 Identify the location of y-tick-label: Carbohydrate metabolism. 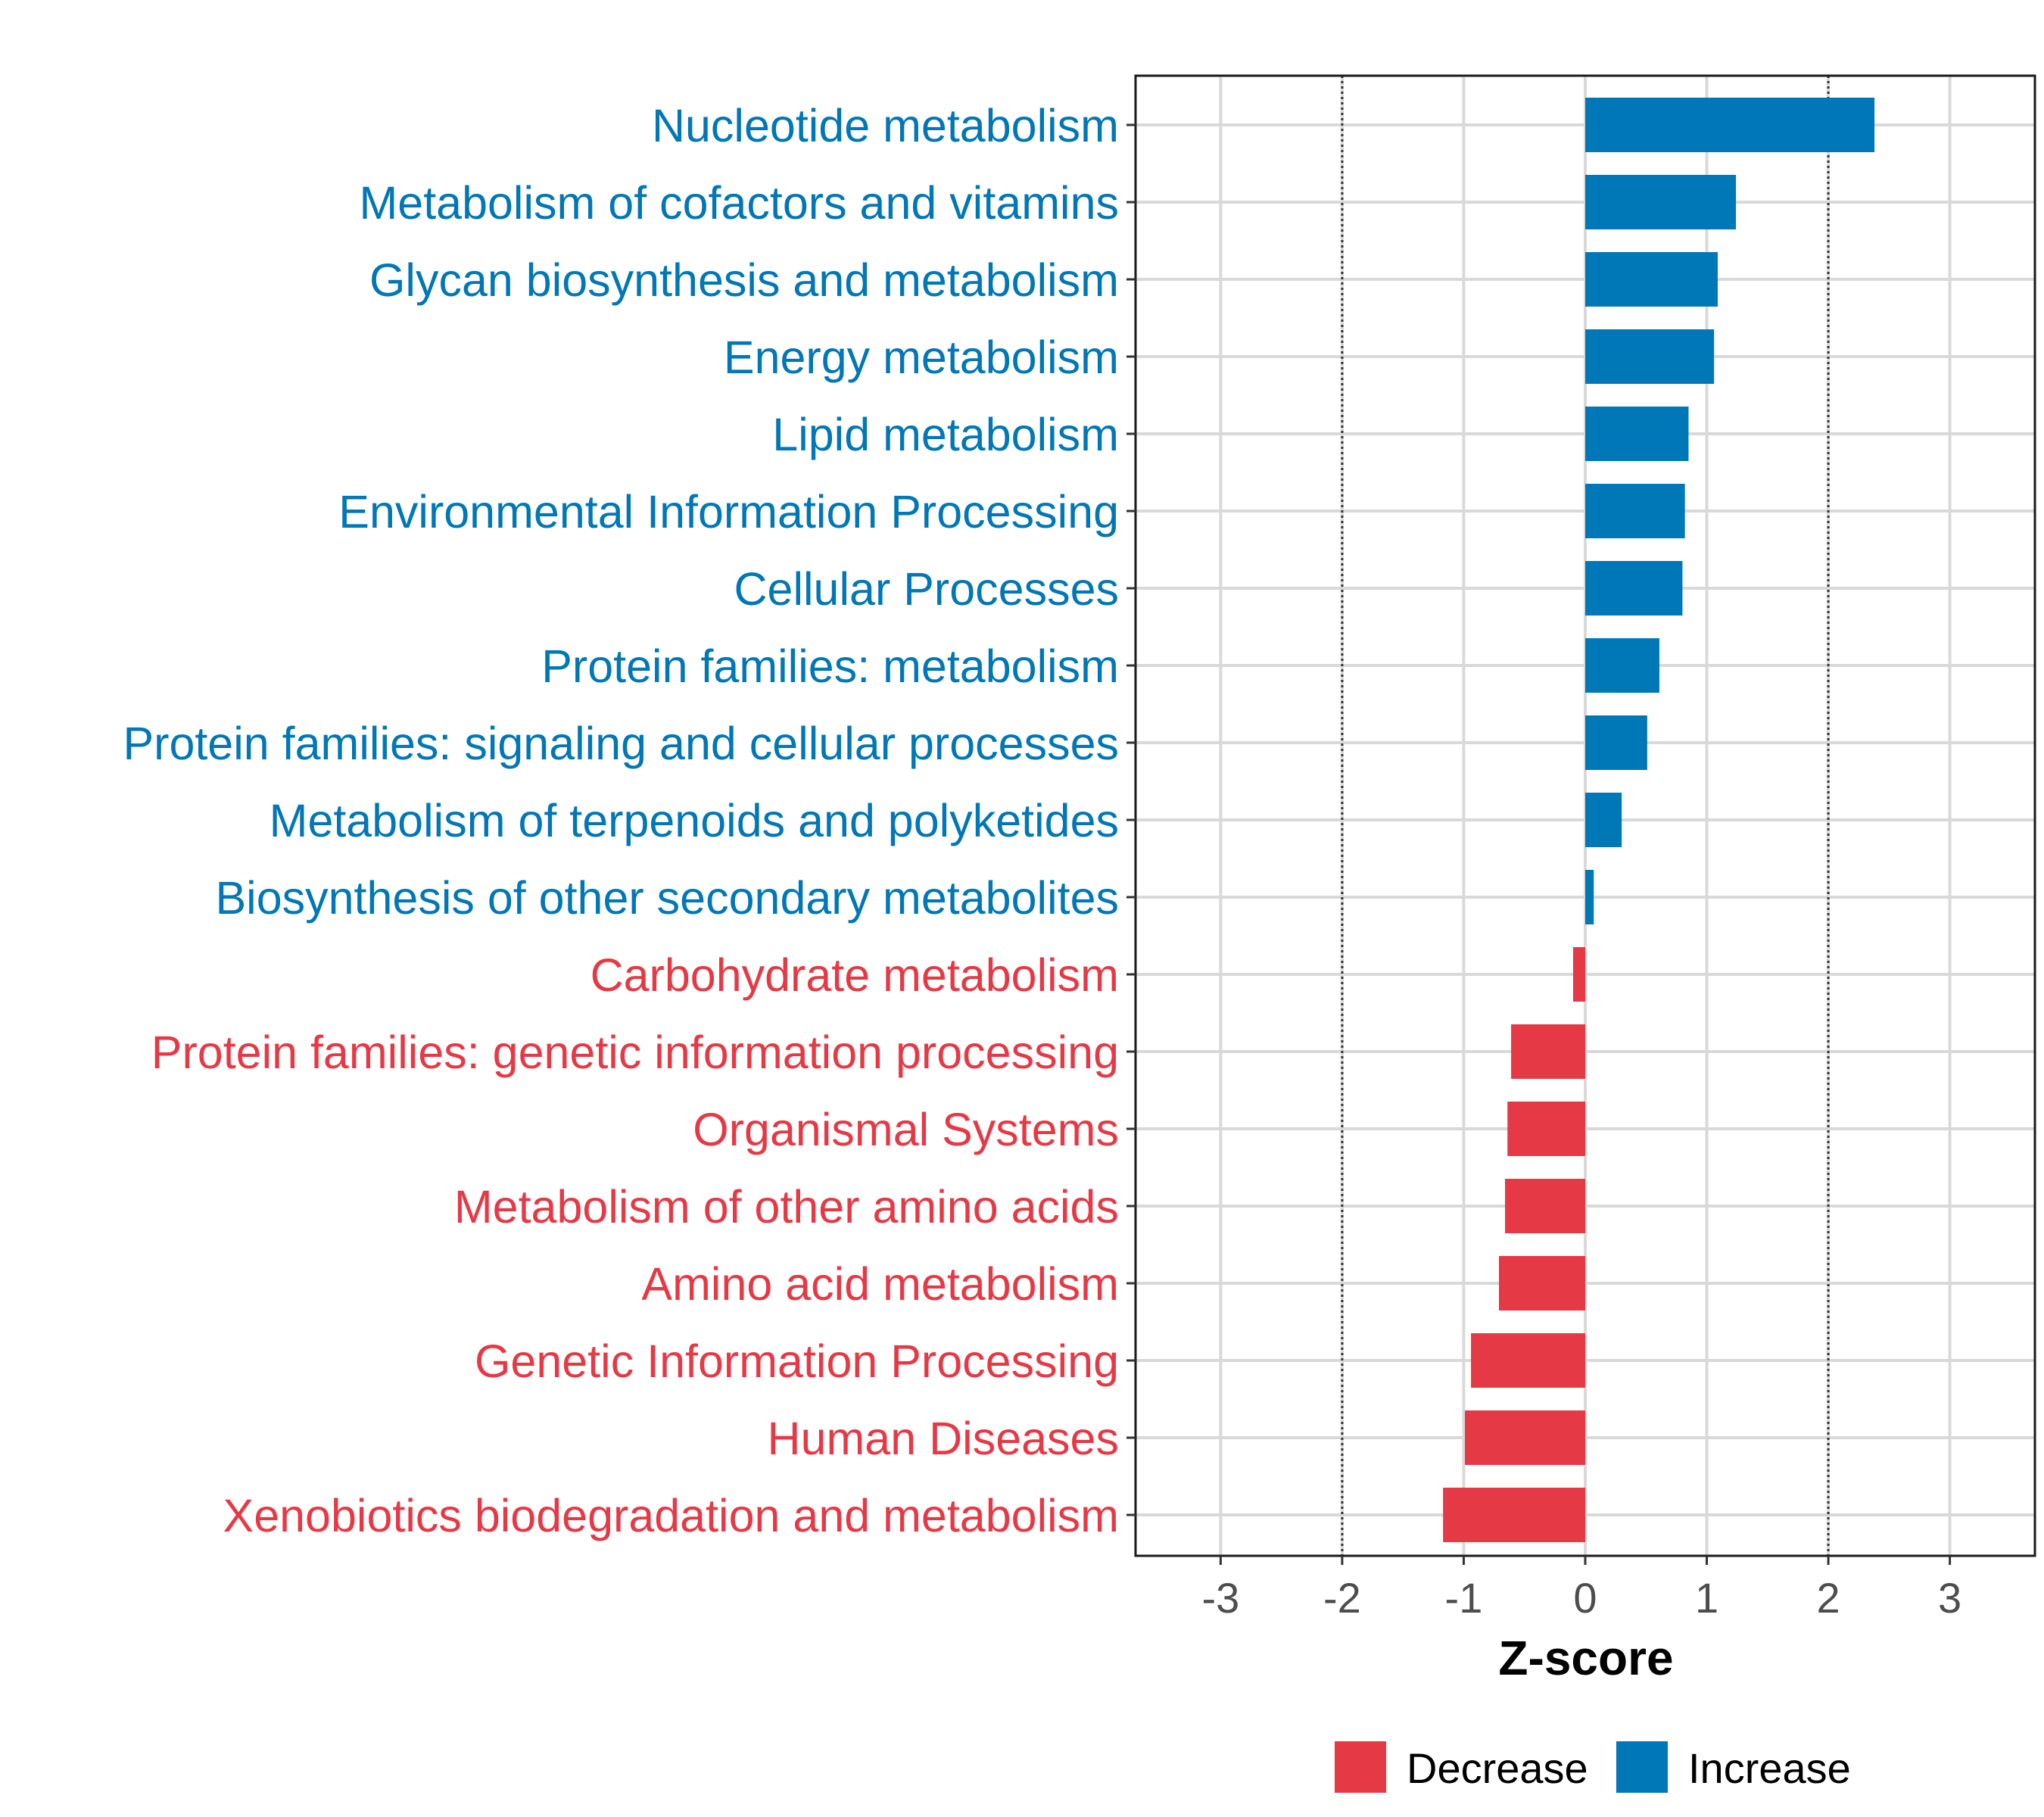
(854, 975).